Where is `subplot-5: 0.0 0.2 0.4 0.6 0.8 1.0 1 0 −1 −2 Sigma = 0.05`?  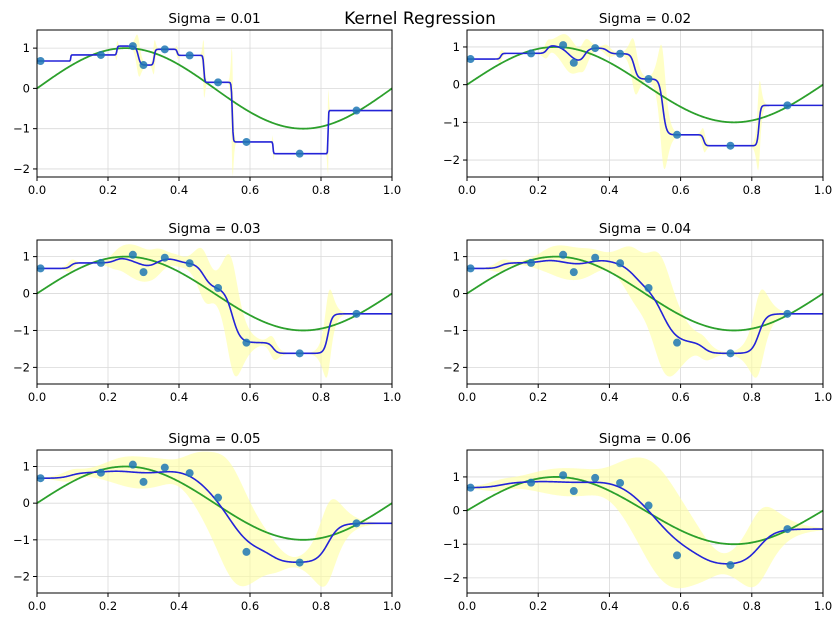
subplot-5: 0.0 0.2 0.4 0.6 0.8 1.0 1 0 −1 −2 Sigma = 0.05 is located at coordinates (207, 522).